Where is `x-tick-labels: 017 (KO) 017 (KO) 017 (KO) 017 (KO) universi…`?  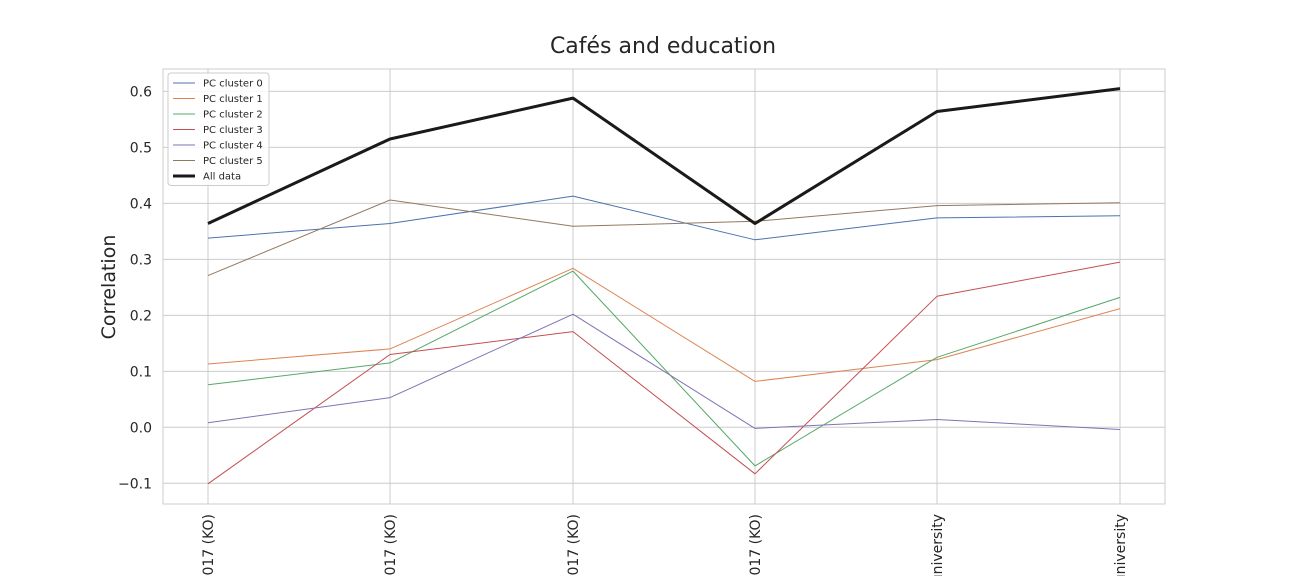 x-tick-labels: 017 (KO) 017 (KO) 017 (KO) 017 (KO) universi… is located at coordinates (665, 545).